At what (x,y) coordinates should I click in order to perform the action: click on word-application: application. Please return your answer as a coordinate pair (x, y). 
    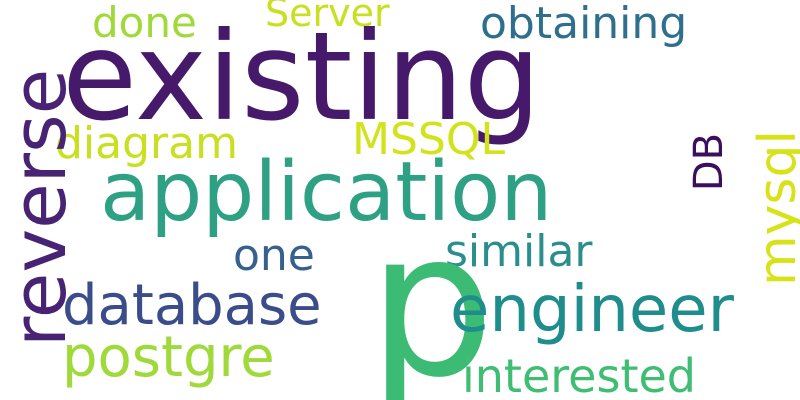
    Looking at the image, I should click on (326, 192).